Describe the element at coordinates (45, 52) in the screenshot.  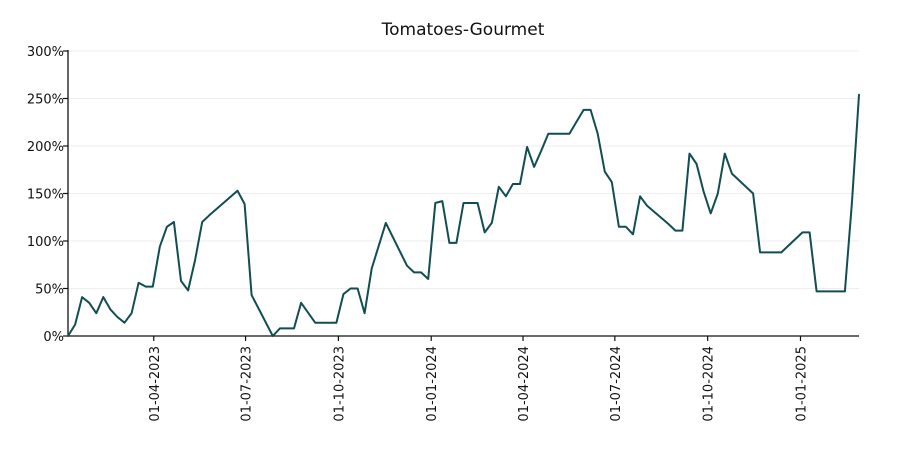
I see `y-tick-label: 300%` at that location.